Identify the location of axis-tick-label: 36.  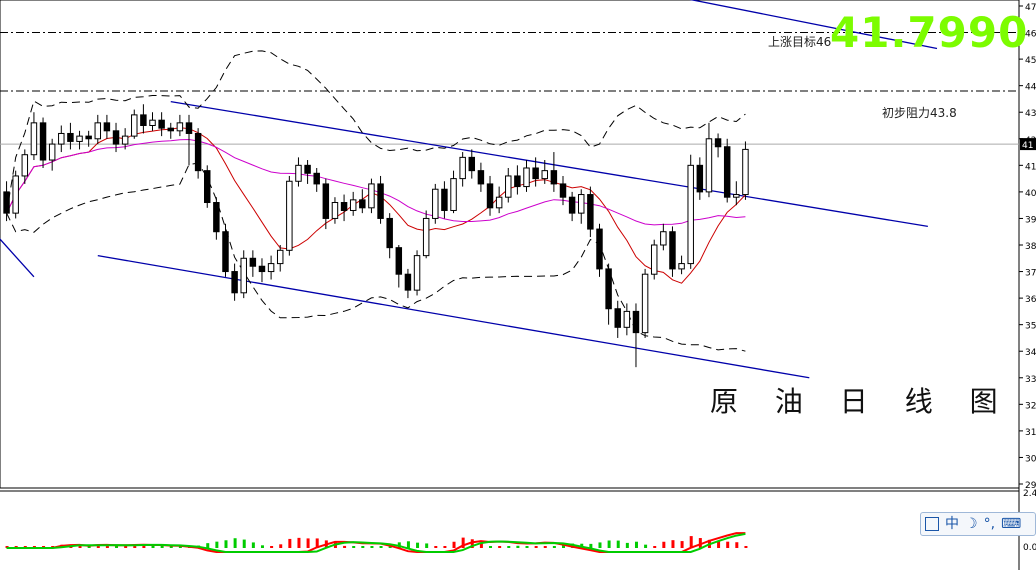
(1030, 300).